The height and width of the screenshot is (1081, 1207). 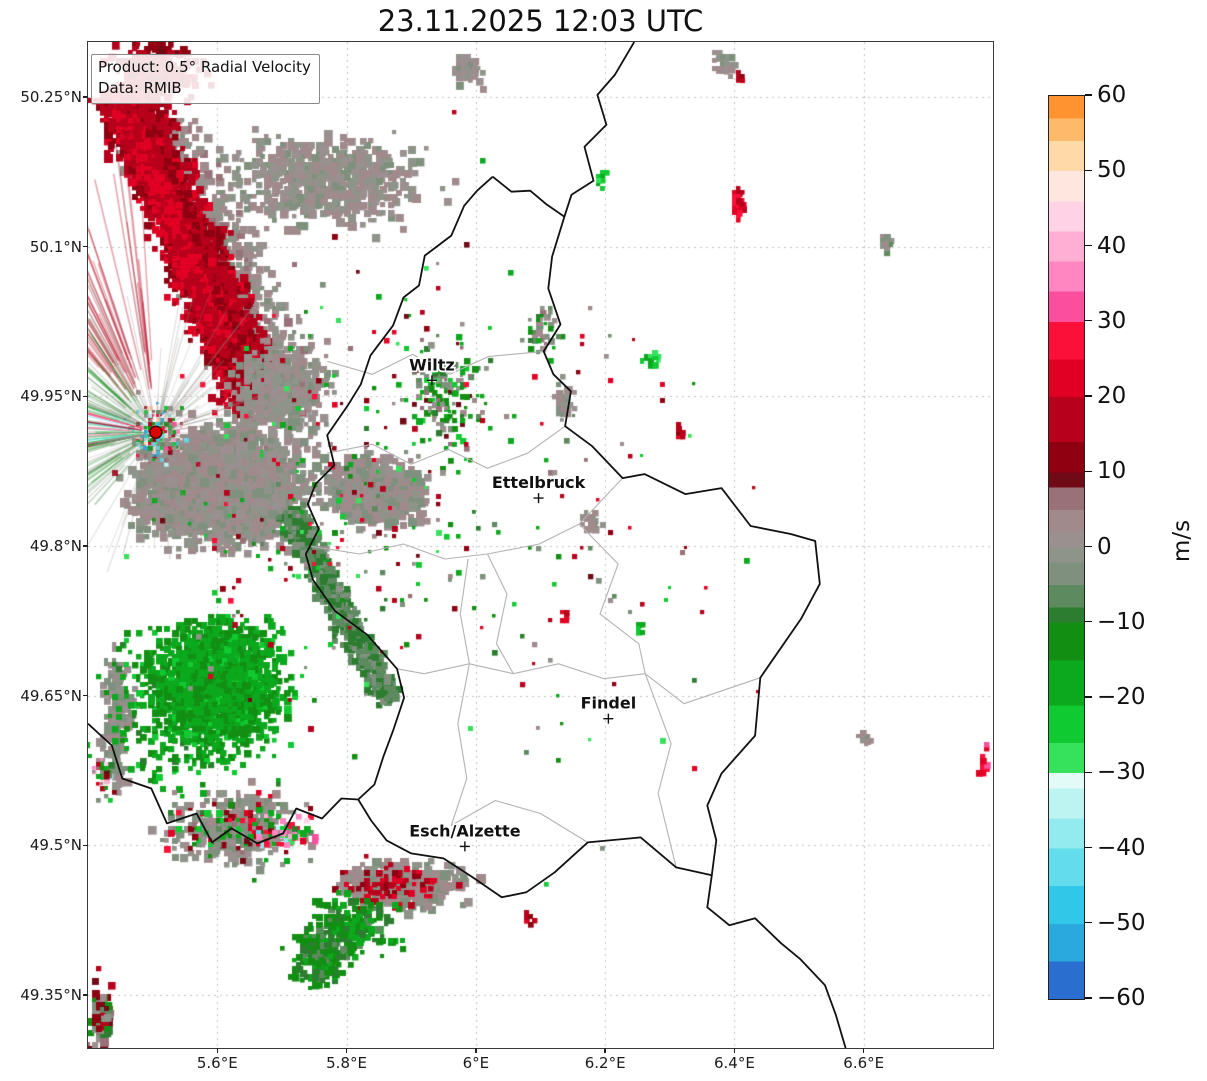 What do you see at coordinates (476, 1063) in the screenshot?
I see `x-axis-tick-label: 6°E` at bounding box center [476, 1063].